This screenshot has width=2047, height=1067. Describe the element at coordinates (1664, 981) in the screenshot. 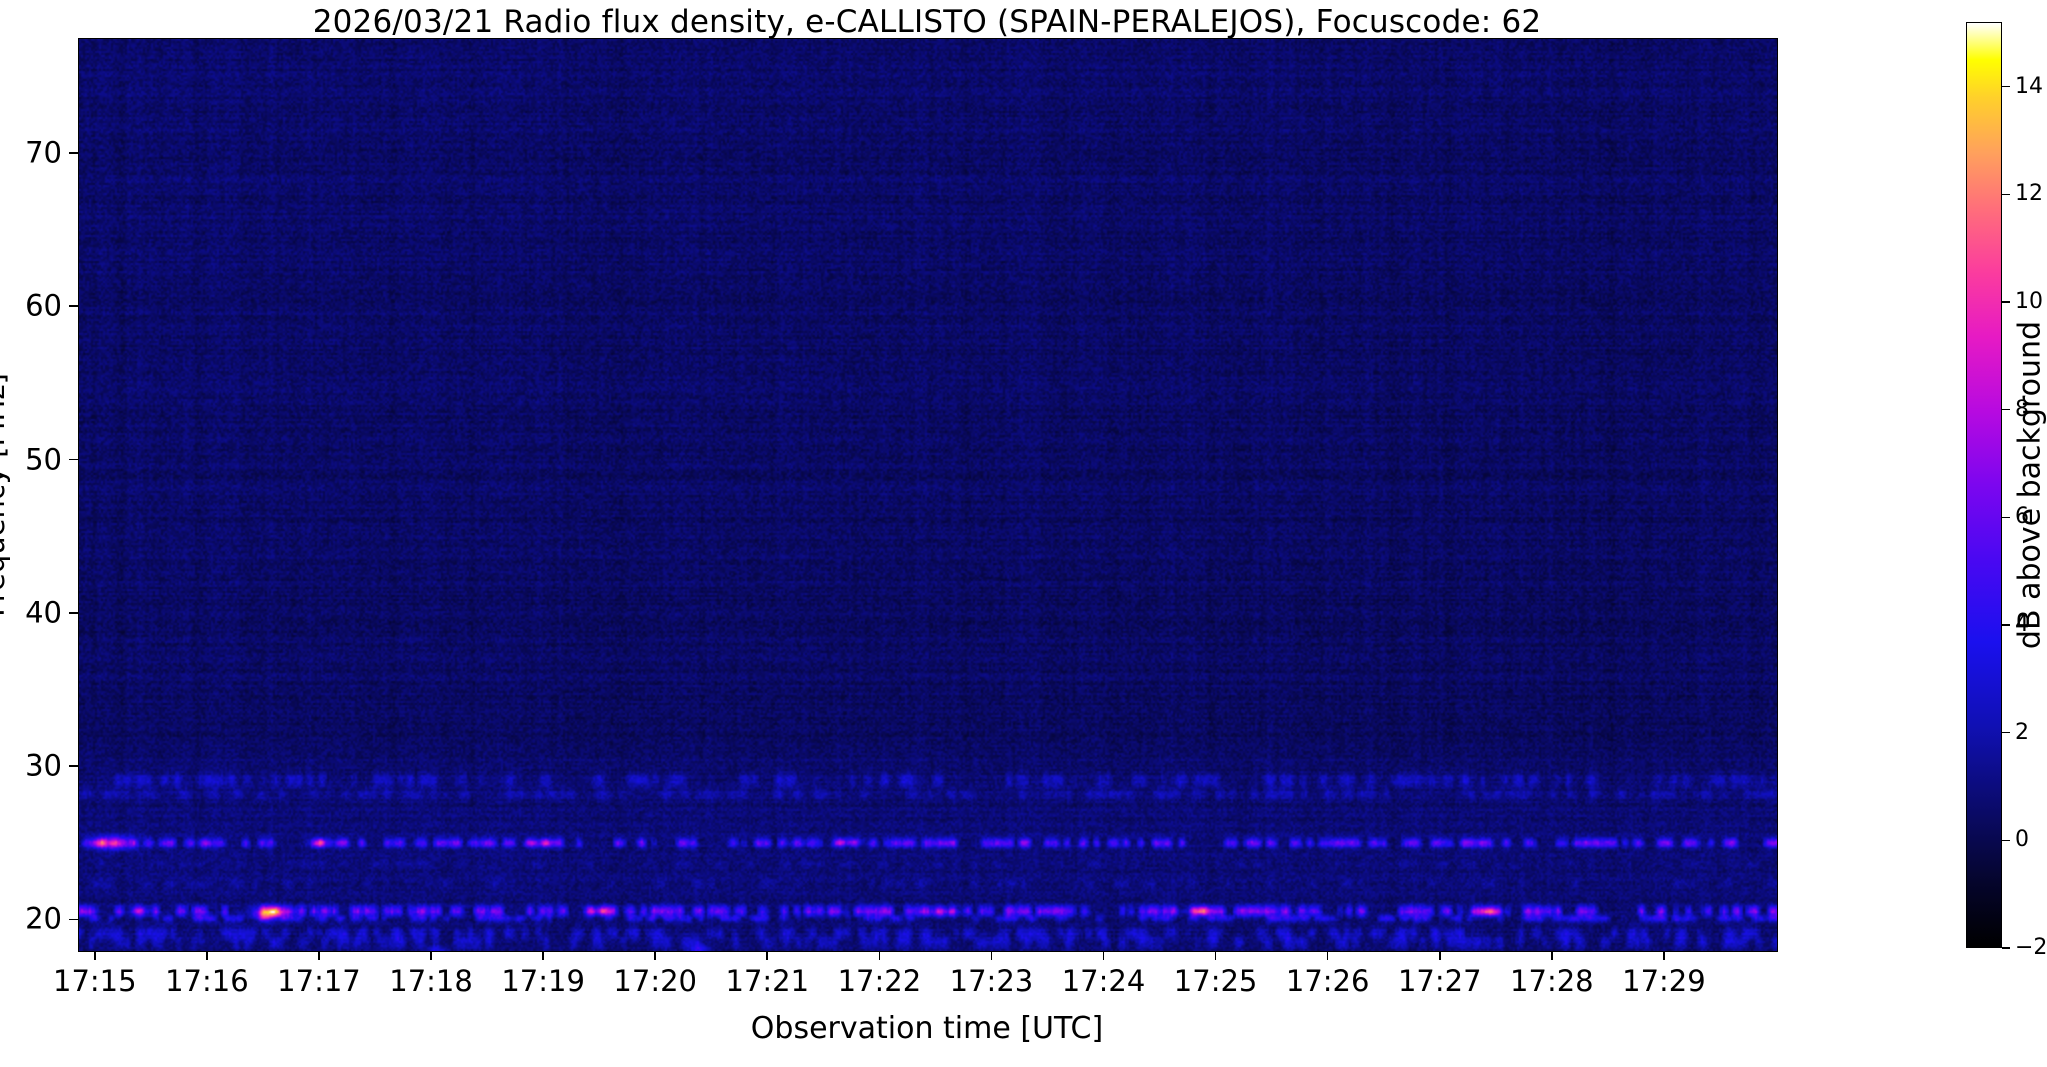

I see `x-tick-label: 17:29` at that location.